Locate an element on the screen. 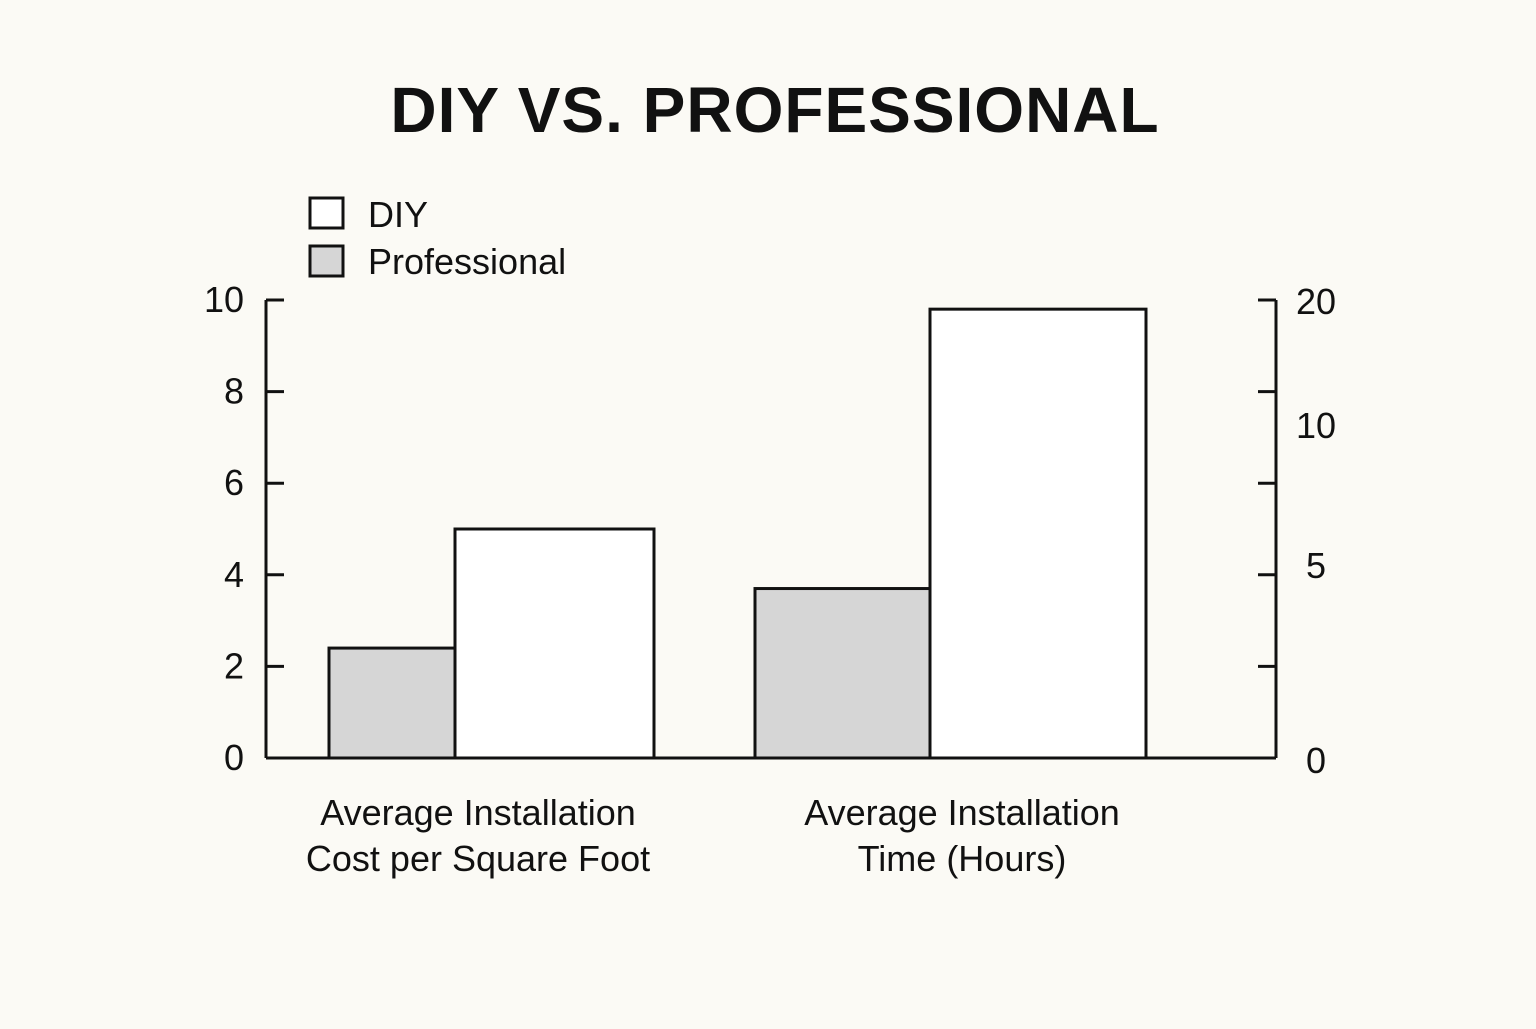 This screenshot has width=1536, height=1029. bar-cost-professional is located at coordinates (392, 703).